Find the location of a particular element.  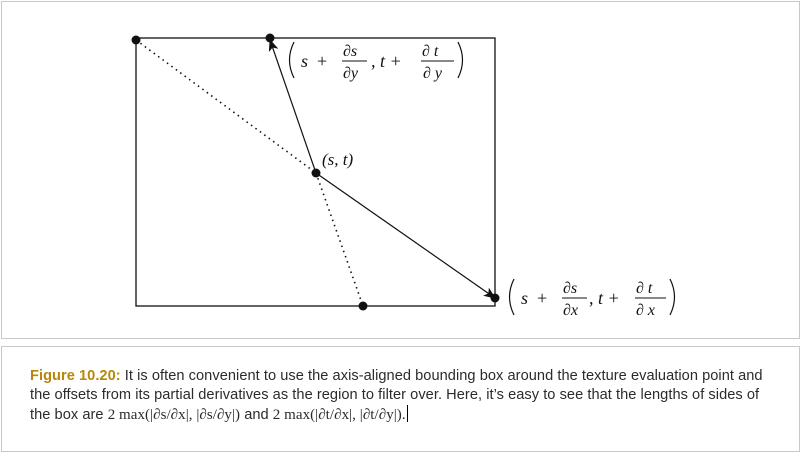

caption-and-text: and is located at coordinates (256, 415).